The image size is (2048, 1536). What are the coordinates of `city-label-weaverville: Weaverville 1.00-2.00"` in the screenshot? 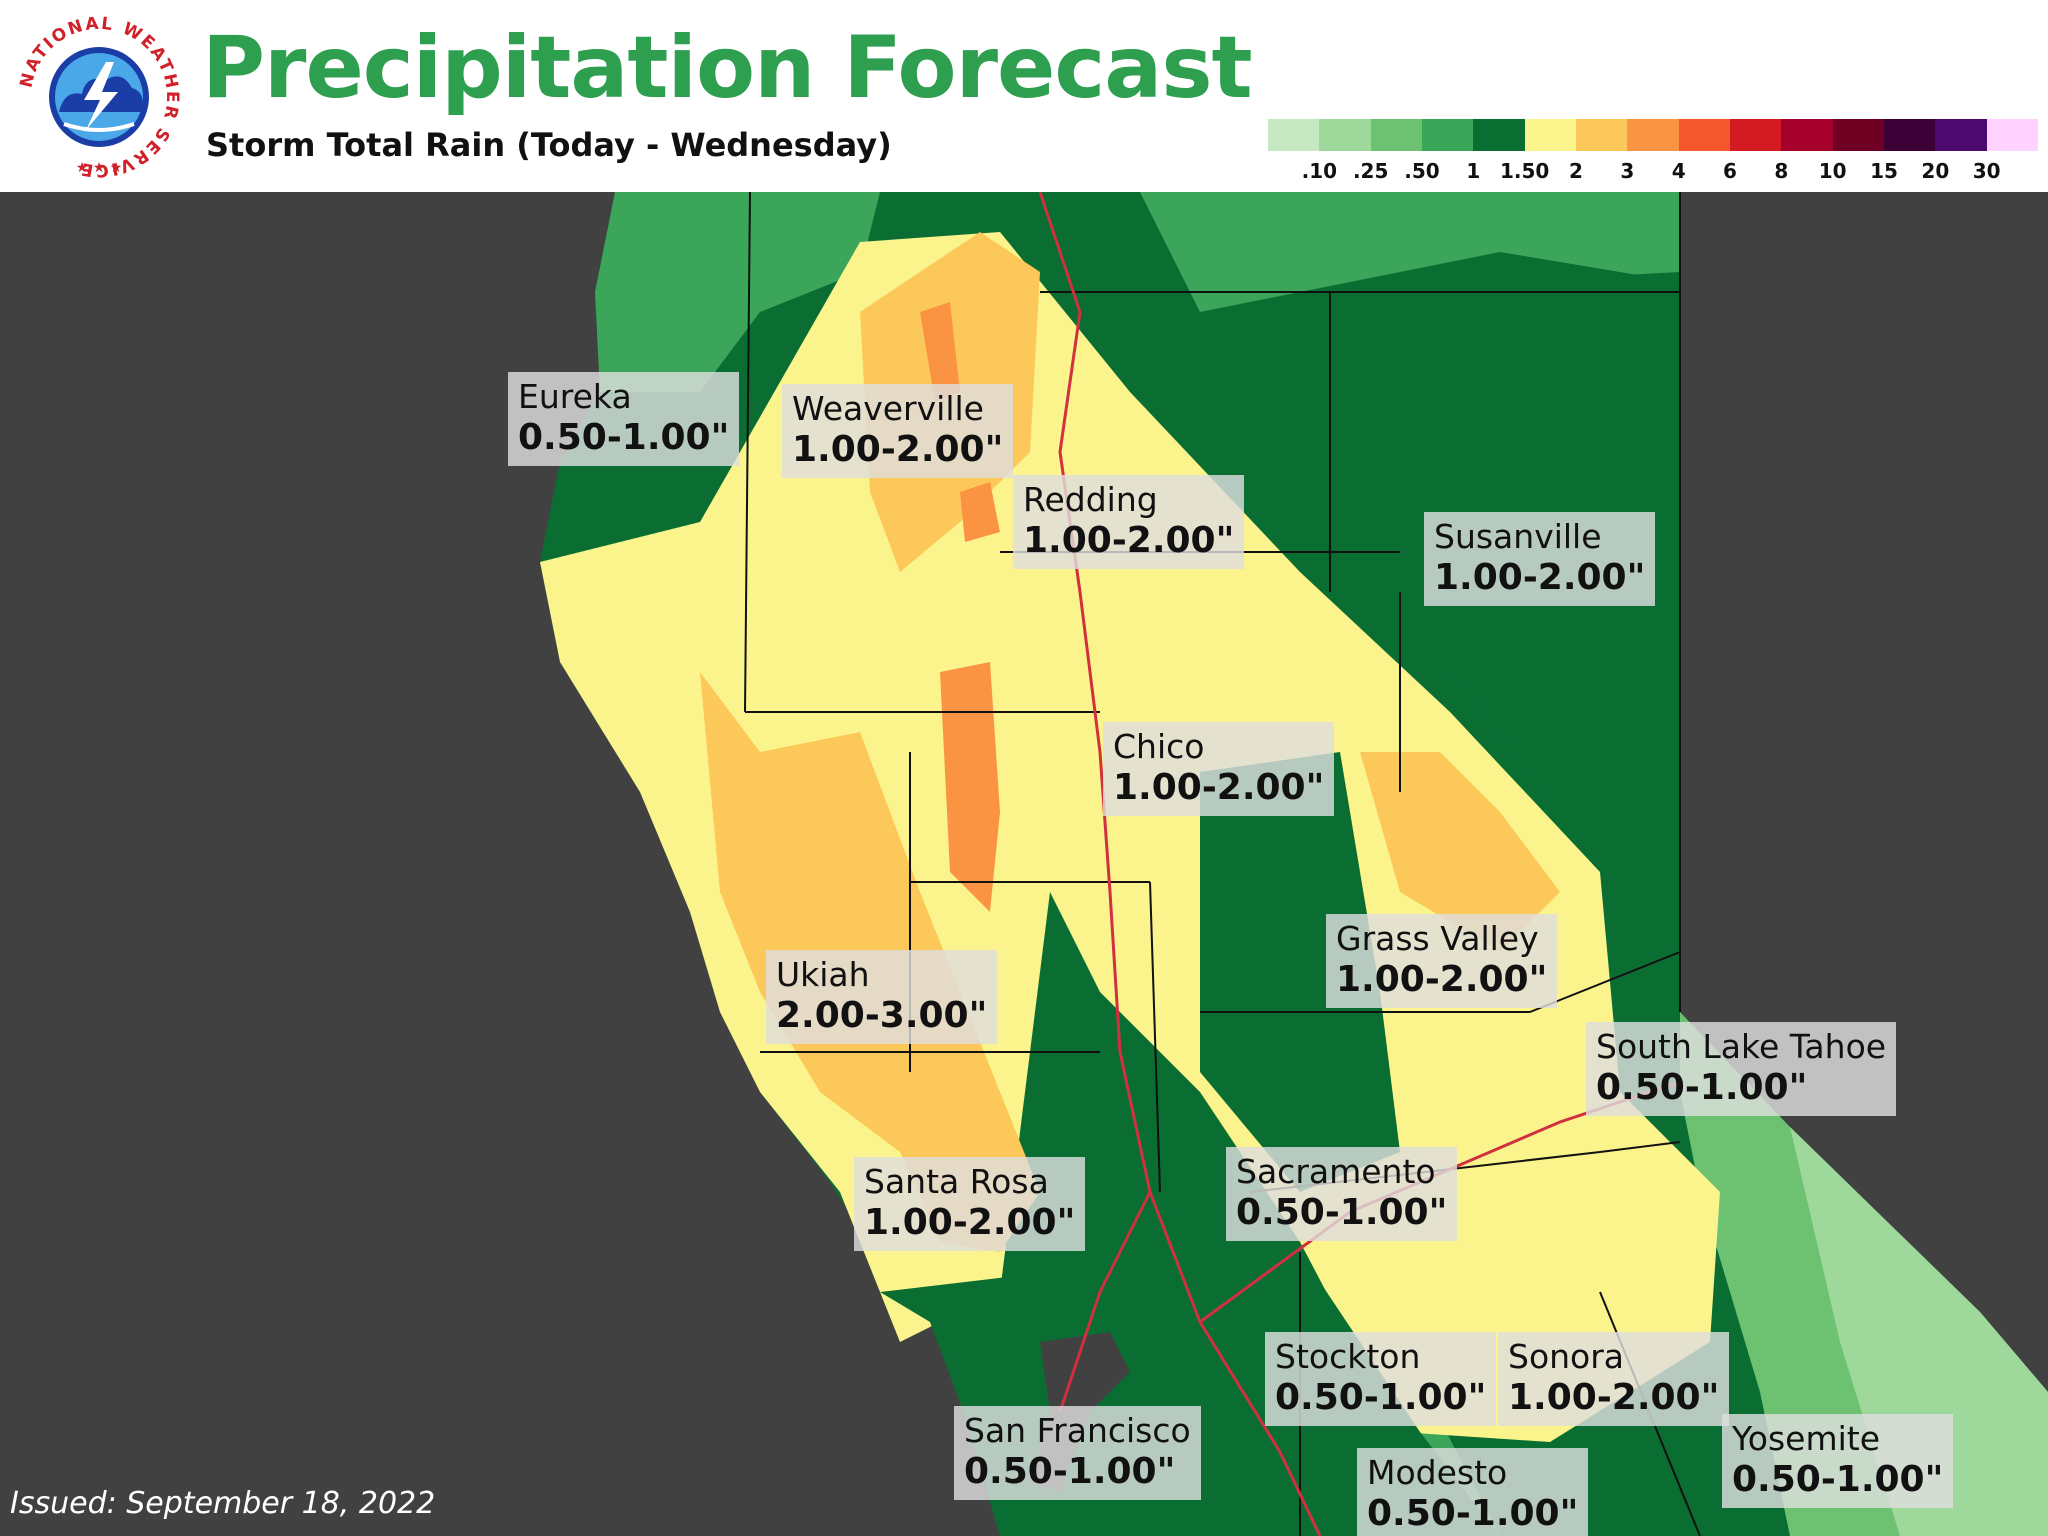 It's located at (898, 431).